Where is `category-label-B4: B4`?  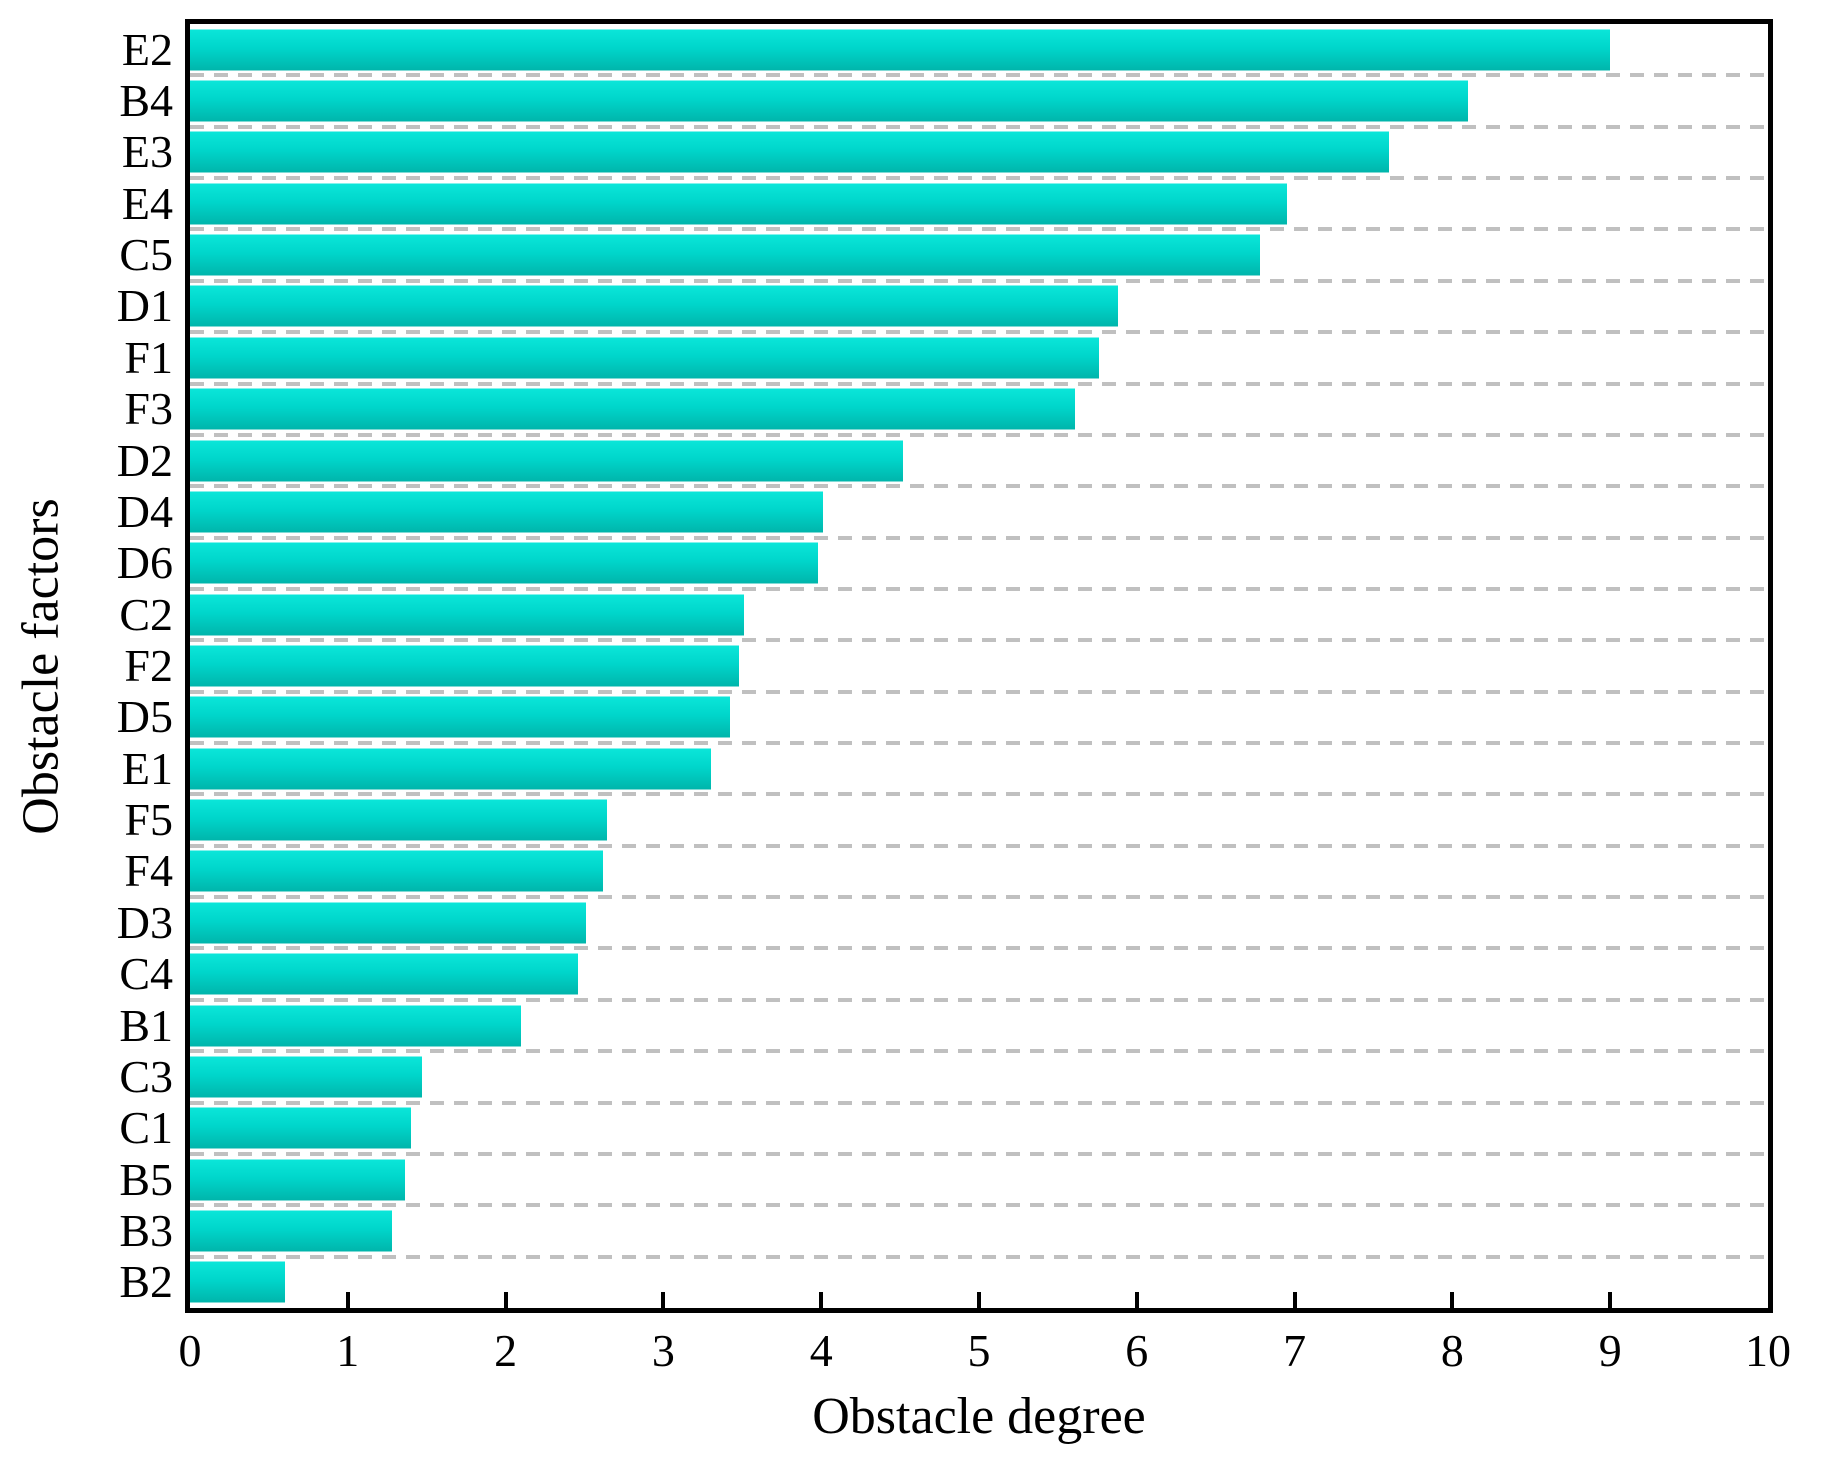
category-label-B4: B4 is located at coordinates (146, 101).